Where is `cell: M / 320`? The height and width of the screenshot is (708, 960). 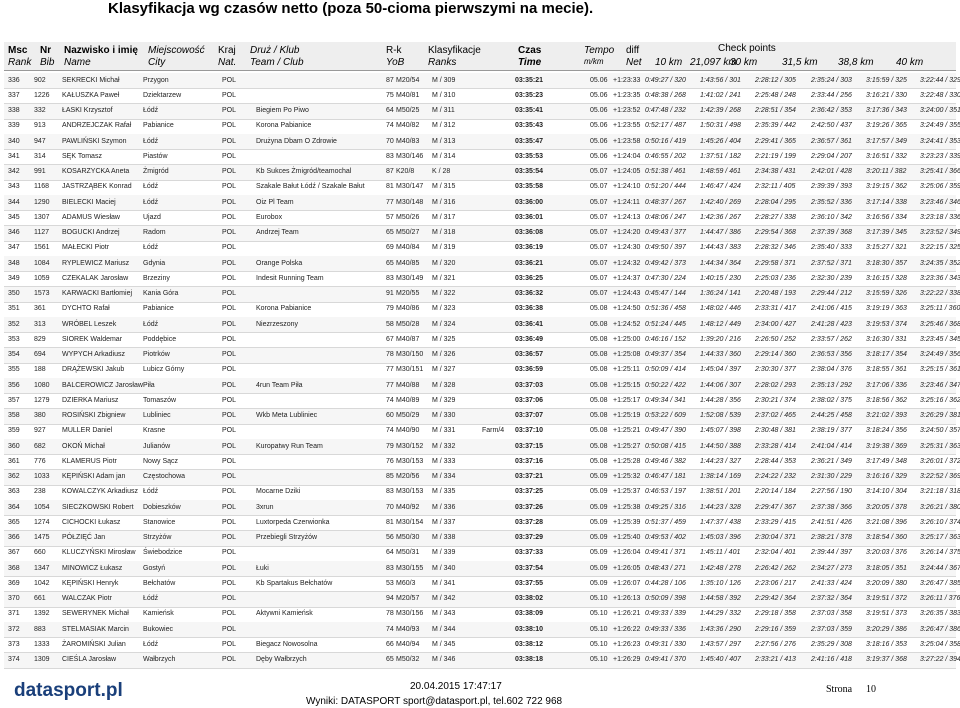 cell: M / 320 is located at coordinates (444, 263).